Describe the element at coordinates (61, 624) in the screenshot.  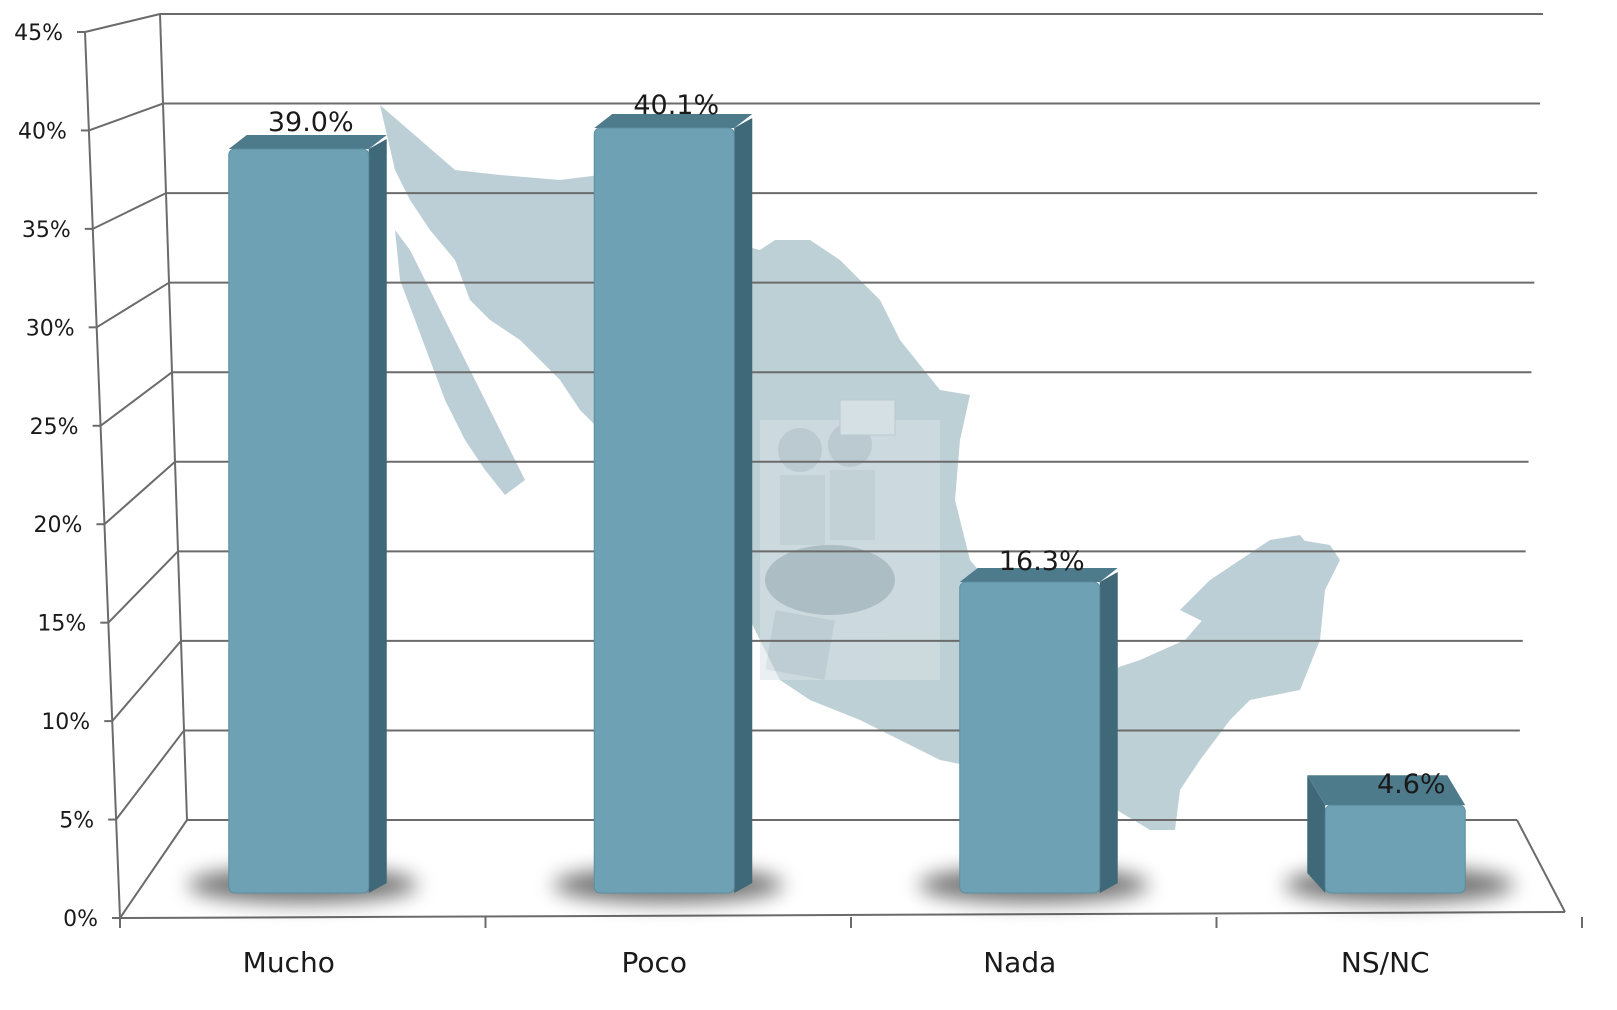
I see `y-tick-label: 15%` at that location.